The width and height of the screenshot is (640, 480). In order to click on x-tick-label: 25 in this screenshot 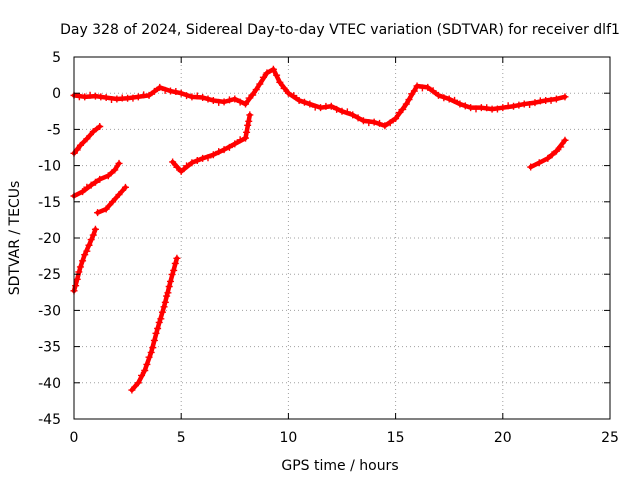, I will do `click(610, 438)`.